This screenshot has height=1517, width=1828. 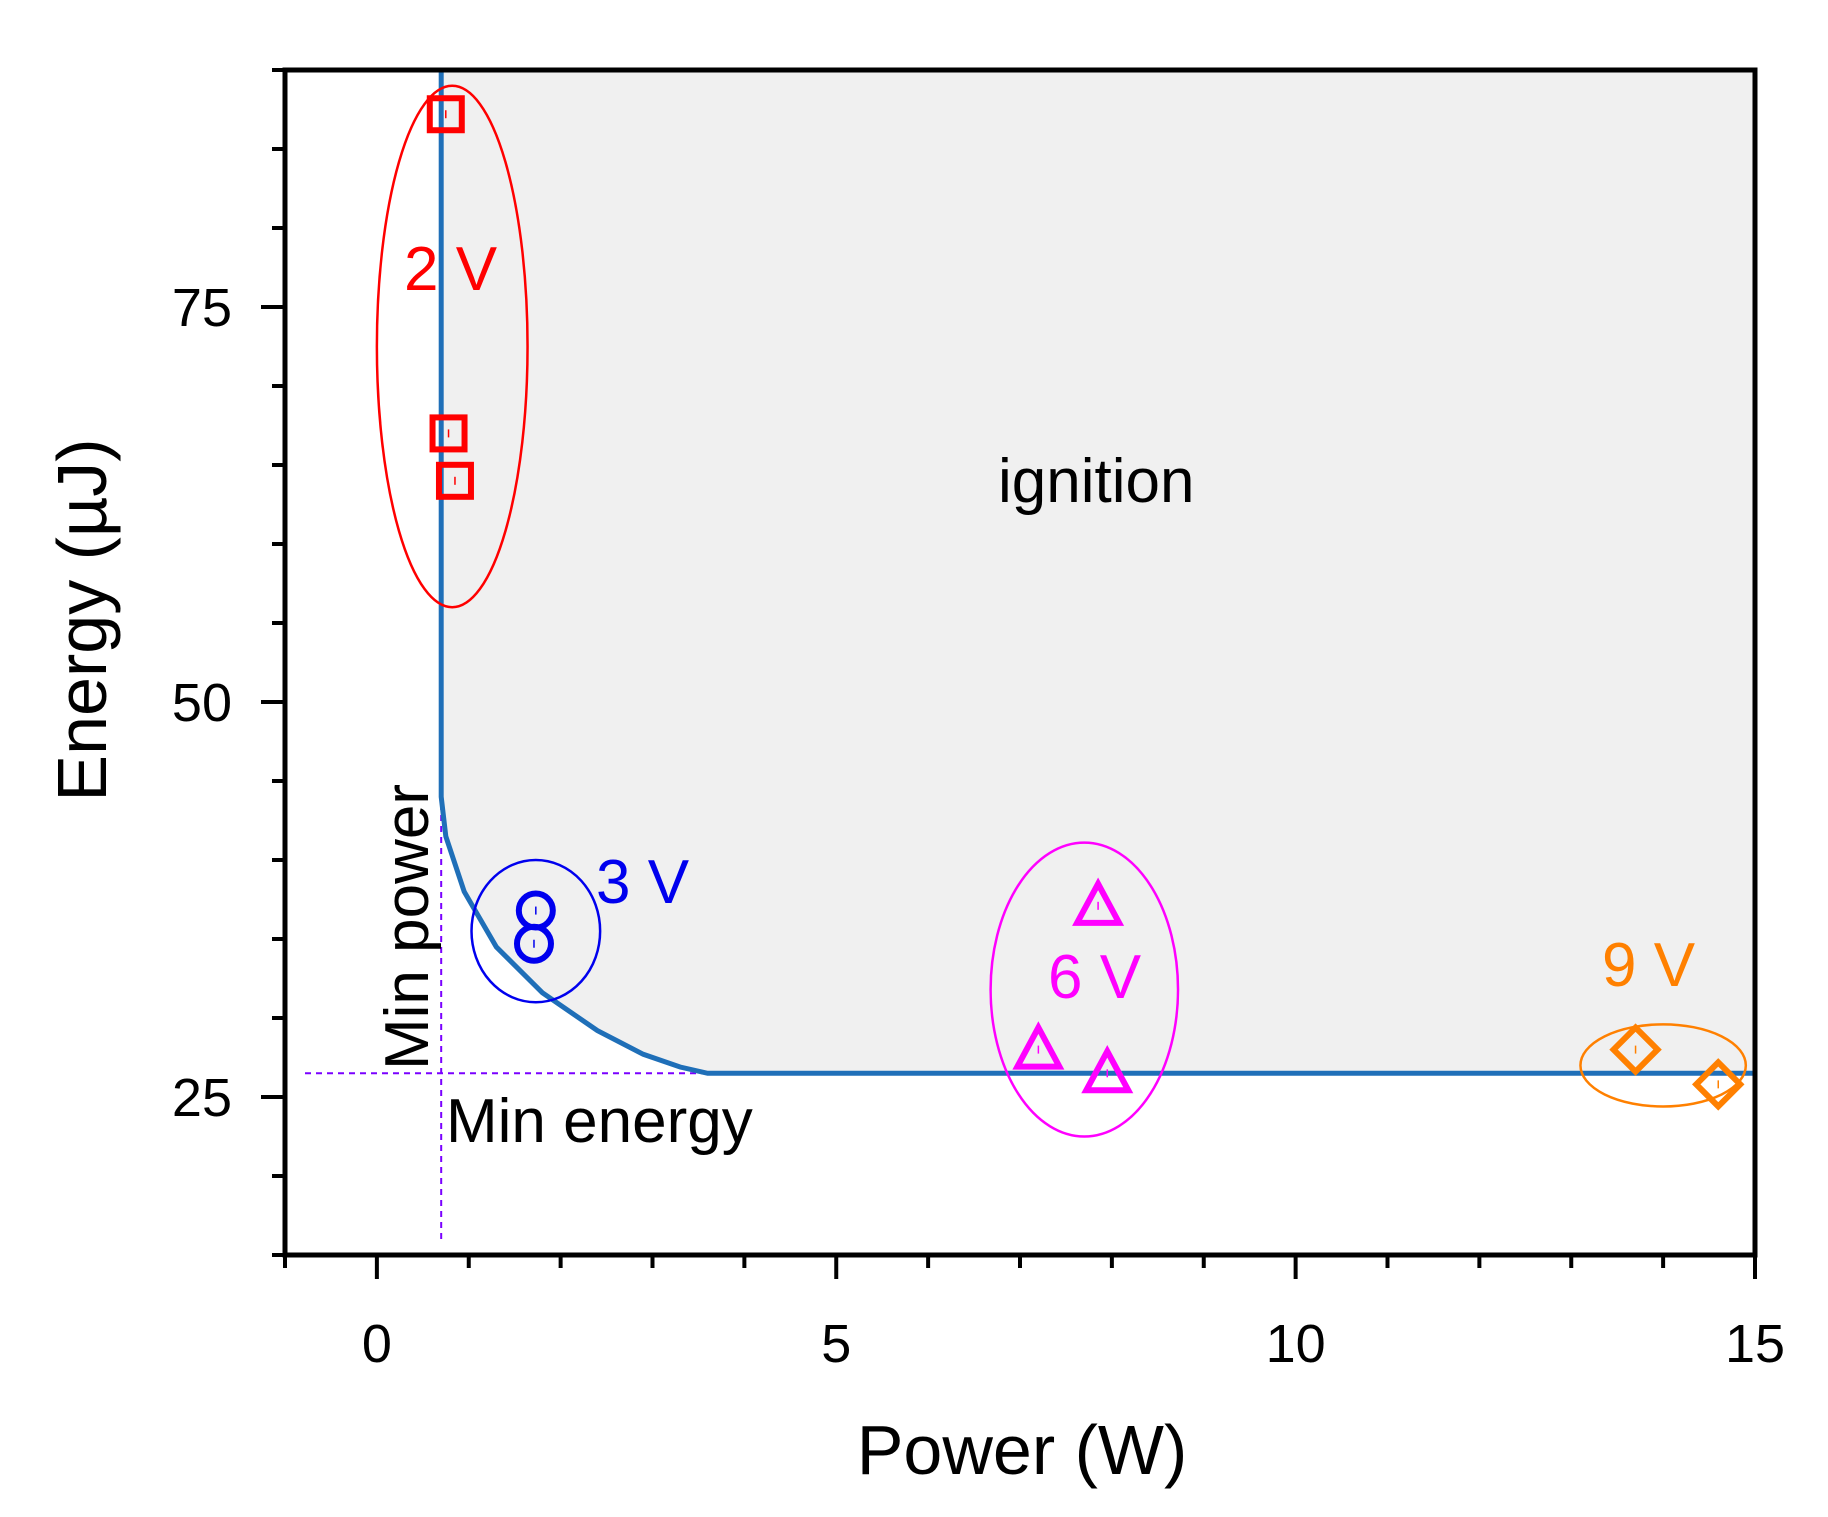 What do you see at coordinates (1649, 965) in the screenshot?
I see `series-label-9v: 9 V` at bounding box center [1649, 965].